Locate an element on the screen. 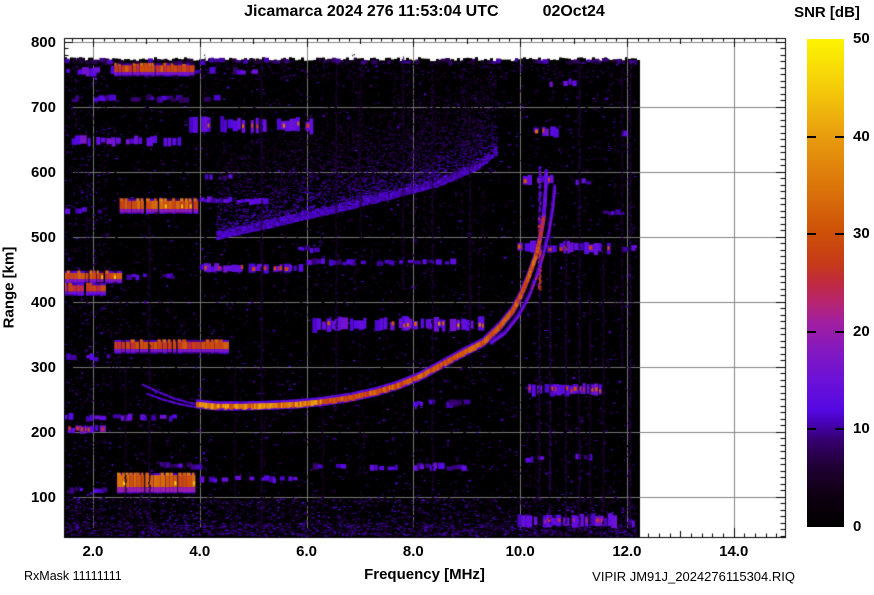  y-axis-tick-label: 100 is located at coordinates (43, 497).